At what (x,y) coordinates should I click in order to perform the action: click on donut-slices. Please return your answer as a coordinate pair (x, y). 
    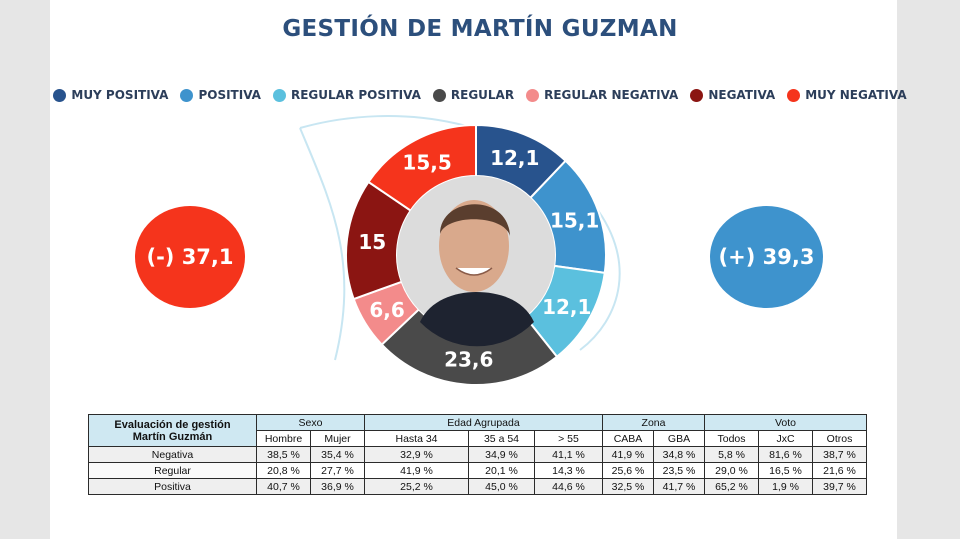
    Looking at the image, I should click on (476, 254).